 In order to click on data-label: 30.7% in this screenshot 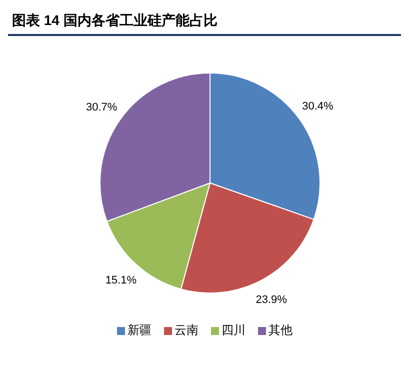, I will do `click(102, 108)`.